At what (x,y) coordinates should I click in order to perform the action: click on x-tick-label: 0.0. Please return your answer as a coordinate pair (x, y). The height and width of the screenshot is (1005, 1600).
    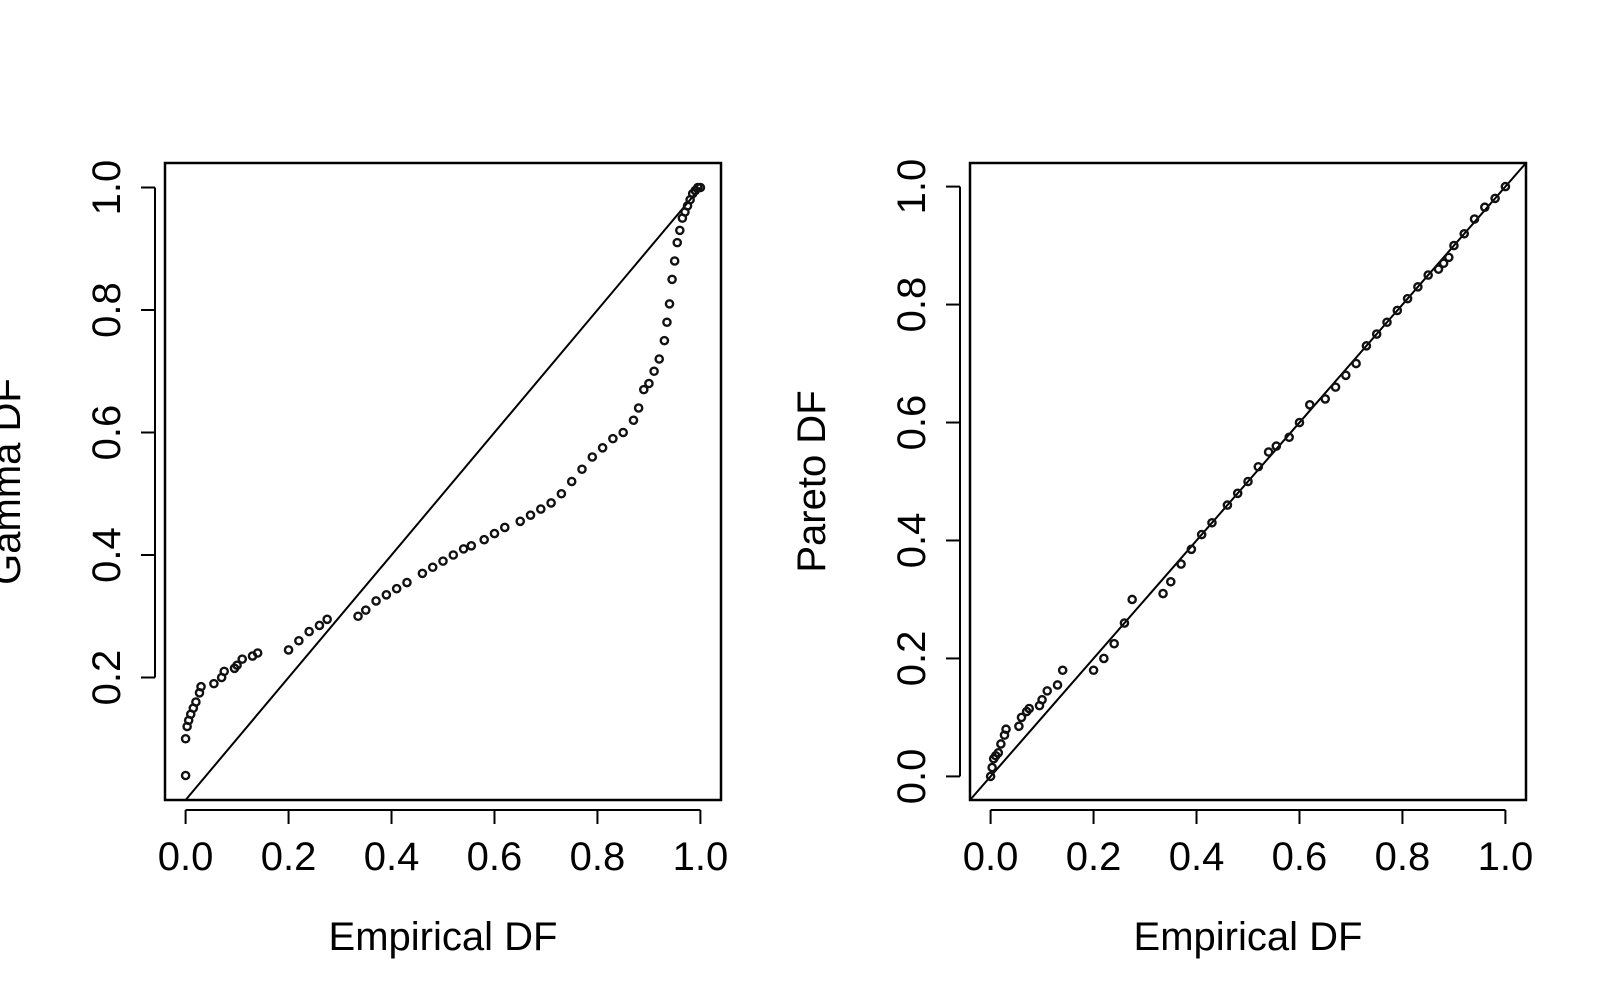
    Looking at the image, I should click on (186, 857).